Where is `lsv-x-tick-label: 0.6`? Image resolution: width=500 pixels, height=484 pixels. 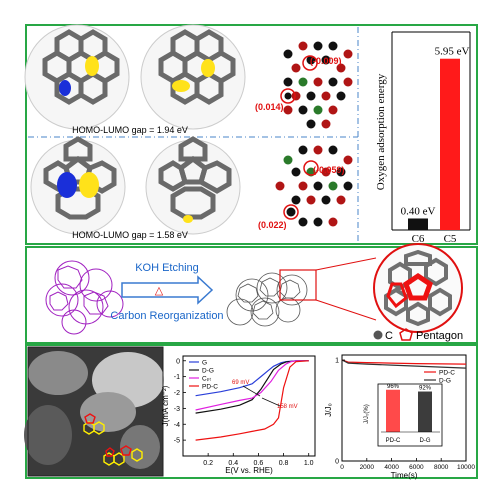 lsv-x-tick-label: 0.6 is located at coordinates (259, 463).